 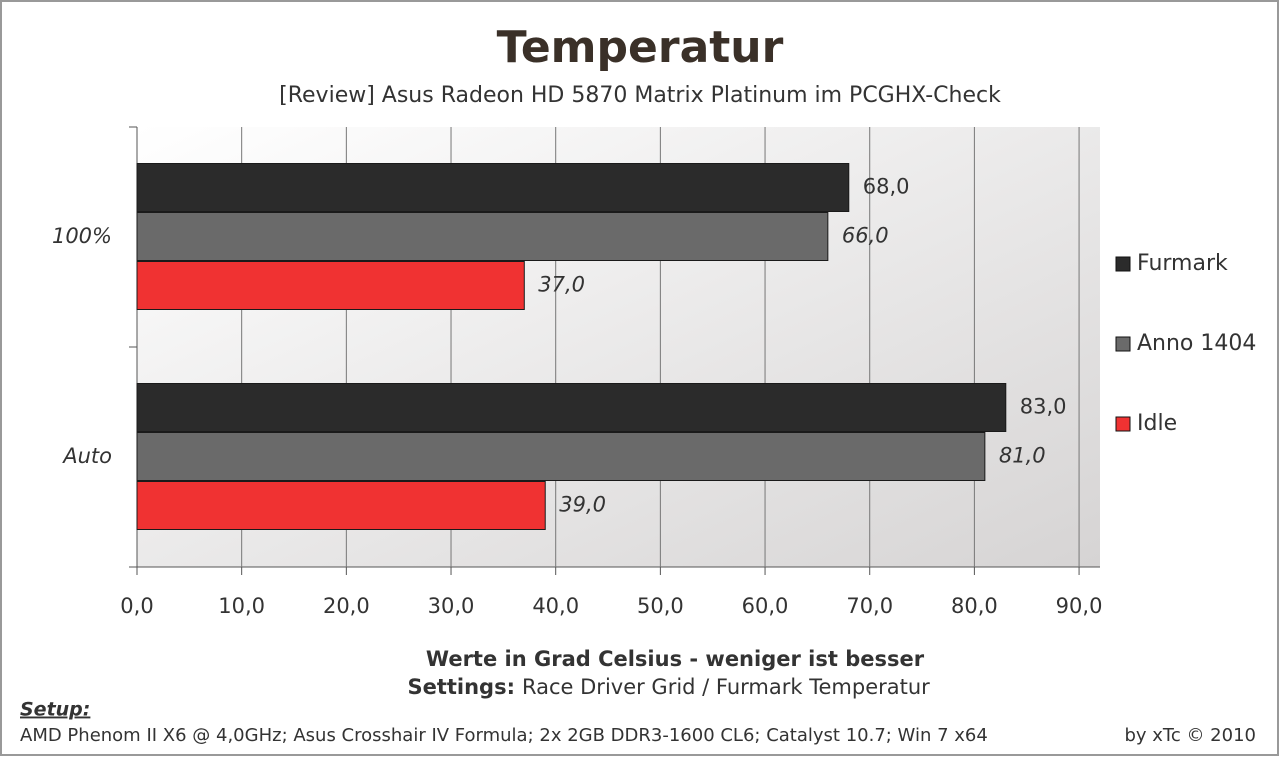 I want to click on value-label: 39,0, so click(x=582, y=505).